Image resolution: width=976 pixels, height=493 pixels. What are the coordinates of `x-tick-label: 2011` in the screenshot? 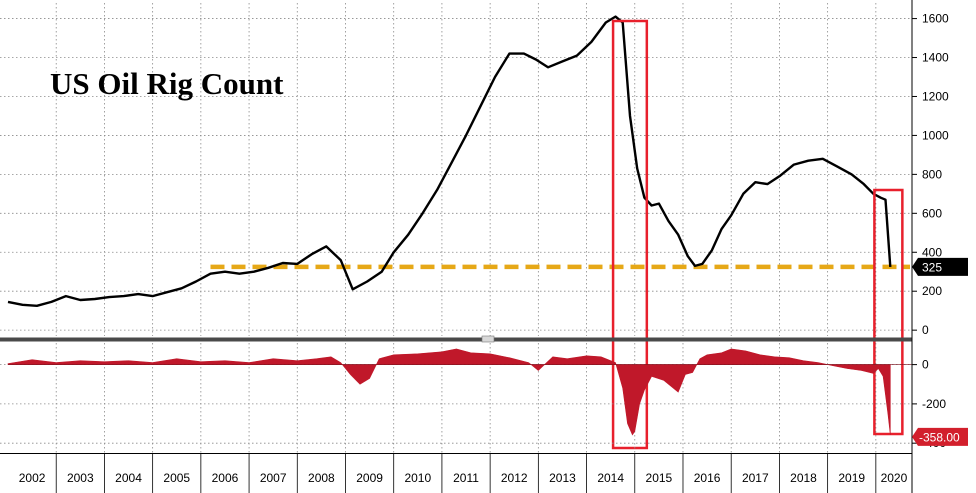 It's located at (466, 478).